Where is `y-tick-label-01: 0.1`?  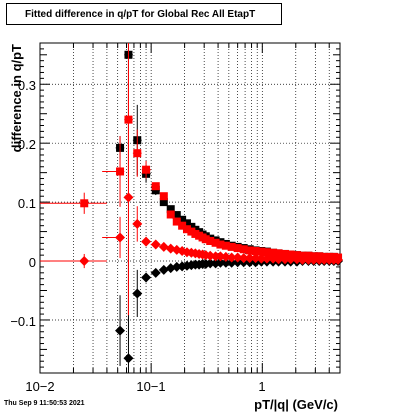
y-tick-label-01: 0.1 is located at coordinates (27, 203).